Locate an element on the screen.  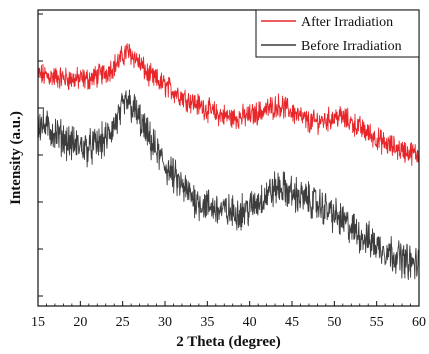
legend-label-before: Before Irradiation is located at coordinates (351, 46).